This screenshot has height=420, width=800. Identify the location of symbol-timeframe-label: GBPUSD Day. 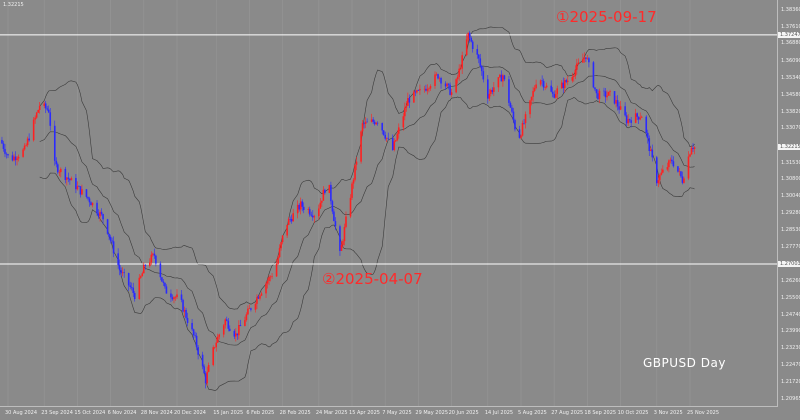
(684, 363).